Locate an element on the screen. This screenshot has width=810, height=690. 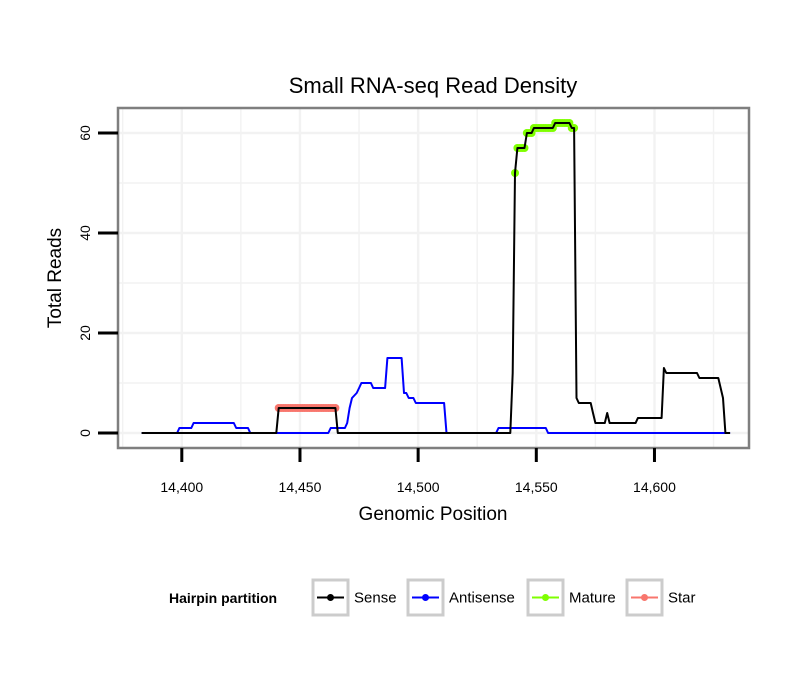
y-tick-label: 20 is located at coordinates (85, 333).